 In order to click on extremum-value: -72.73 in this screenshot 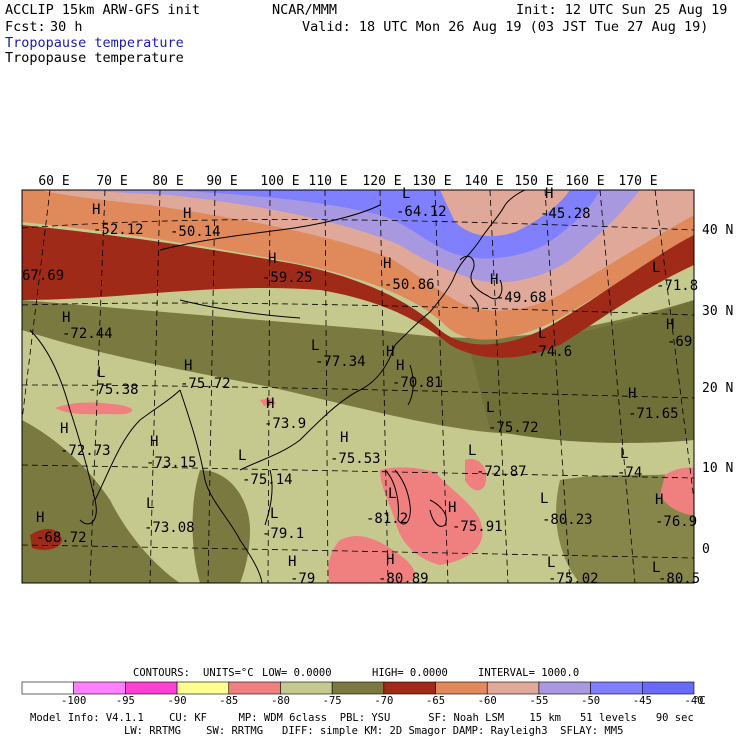, I will do `click(85, 451)`.